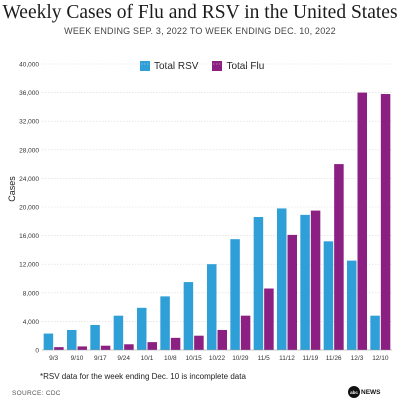 The height and width of the screenshot is (400, 400). I want to click on abc-logo-mark: abc, so click(354, 392).